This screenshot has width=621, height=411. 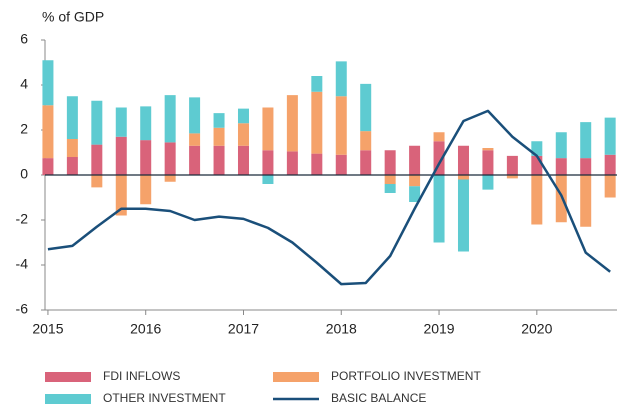 What do you see at coordinates (378, 398) in the screenshot?
I see `legend-label: BASIC BALANCE` at bounding box center [378, 398].